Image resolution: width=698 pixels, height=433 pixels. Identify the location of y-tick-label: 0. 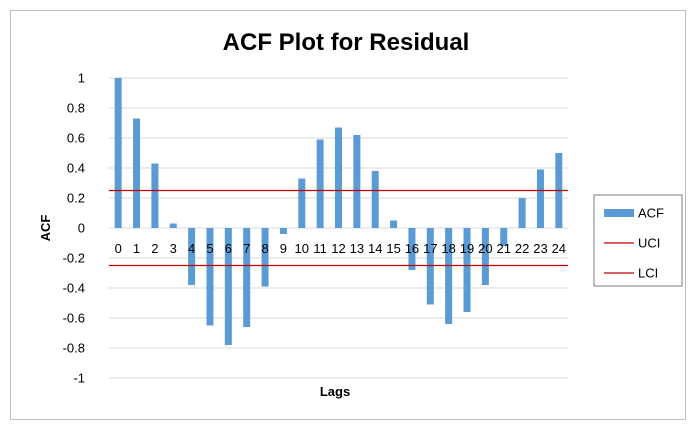
(81, 228).